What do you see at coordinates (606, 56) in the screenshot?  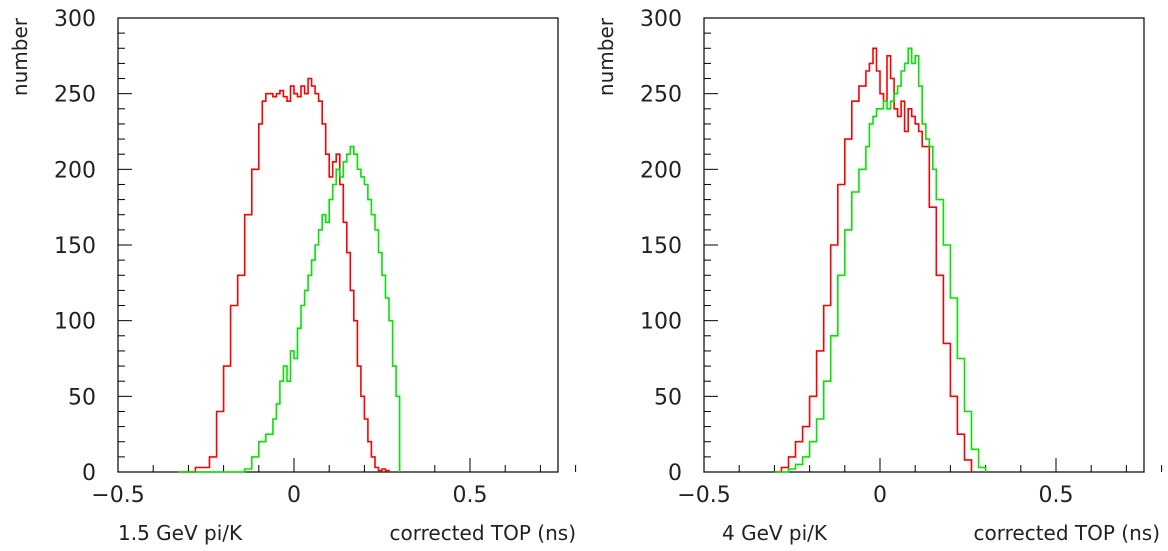 I see `right-ylabel: number` at bounding box center [606, 56].